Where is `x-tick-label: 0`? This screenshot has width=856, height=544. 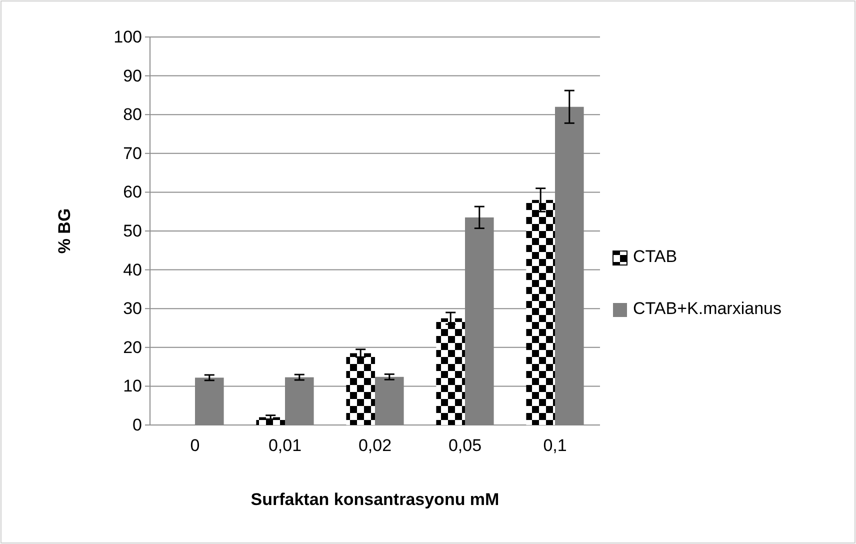 x-tick-label: 0 is located at coordinates (195, 446).